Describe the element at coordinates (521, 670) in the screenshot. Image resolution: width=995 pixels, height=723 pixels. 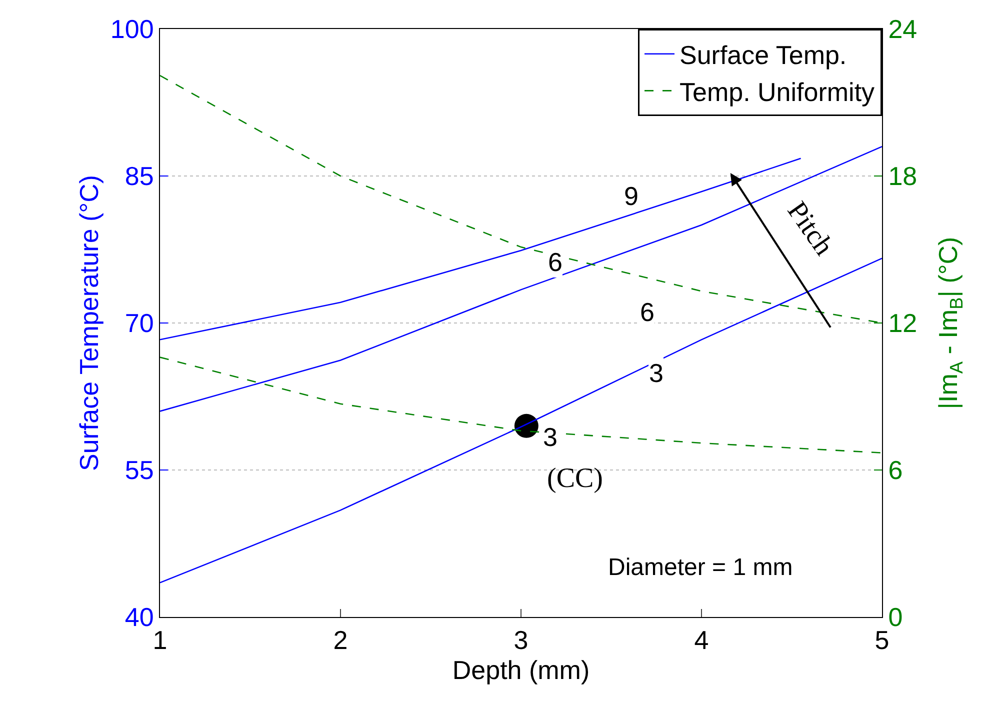
I see `x-axis-title: Depth (mm)` at that location.